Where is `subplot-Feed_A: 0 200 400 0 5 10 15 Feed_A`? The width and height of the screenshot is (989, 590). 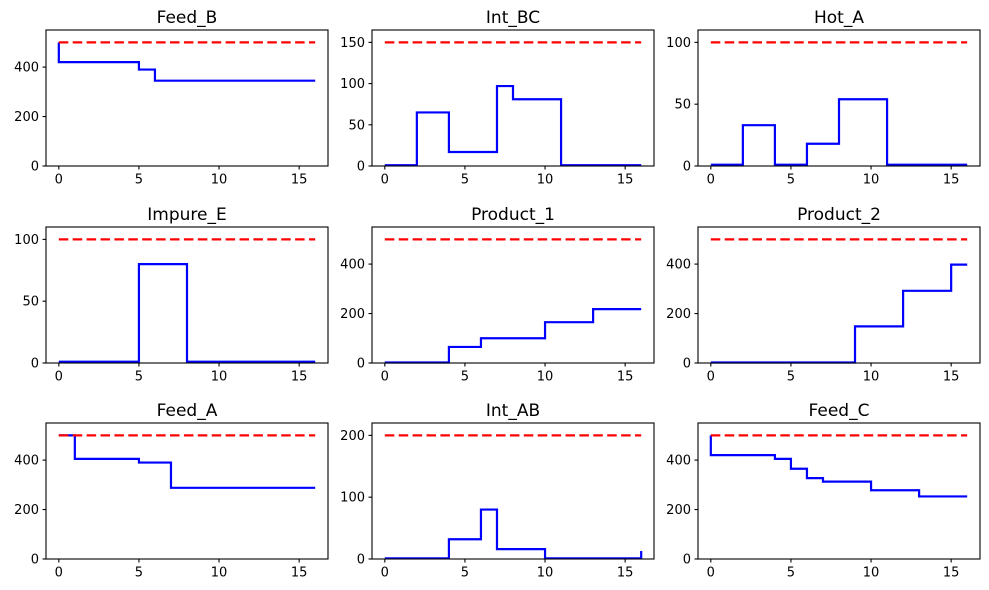
subplot-Feed_A: 0 200 400 0 5 10 15 Feed_A is located at coordinates (171, 491).